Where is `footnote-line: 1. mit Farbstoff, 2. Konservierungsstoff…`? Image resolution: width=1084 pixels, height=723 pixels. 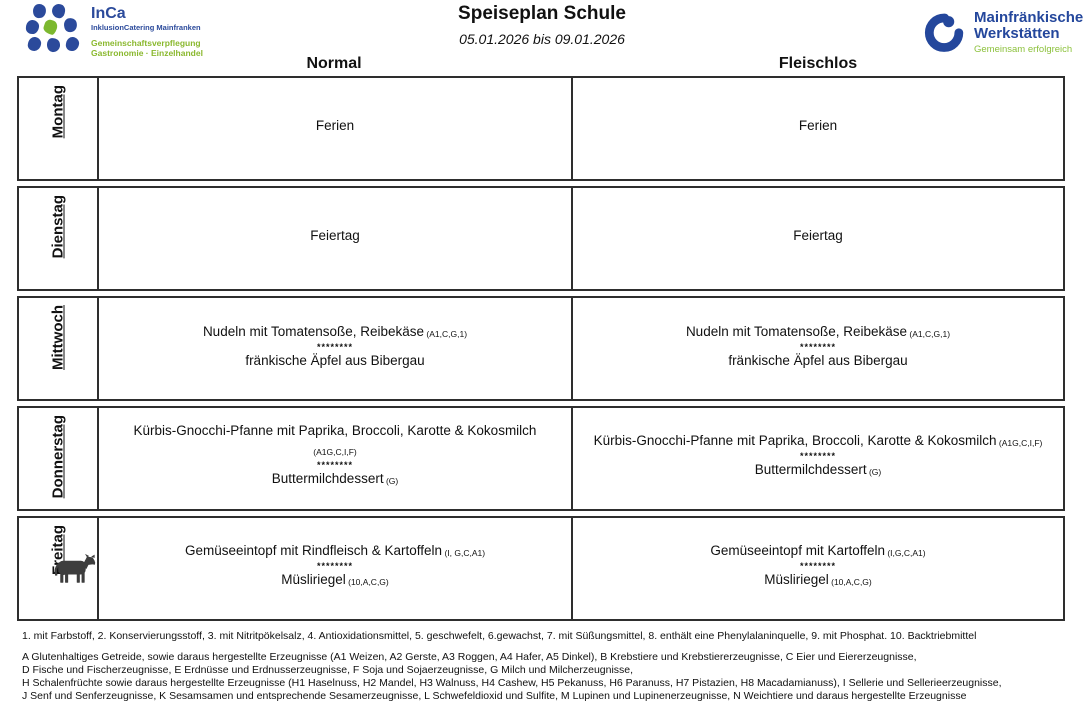
footnote-line: 1. mit Farbstoff, 2. Konservierungsstoff… is located at coordinates (499, 636).